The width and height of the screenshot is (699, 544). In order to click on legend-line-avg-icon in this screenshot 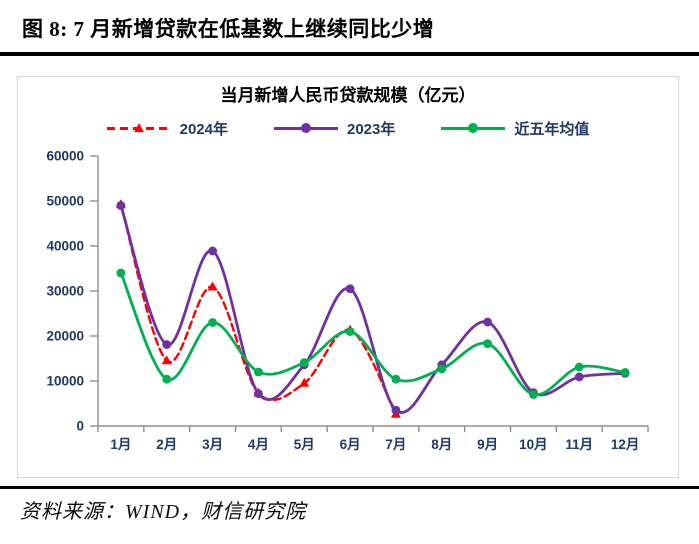, I will do `click(473, 128)`.